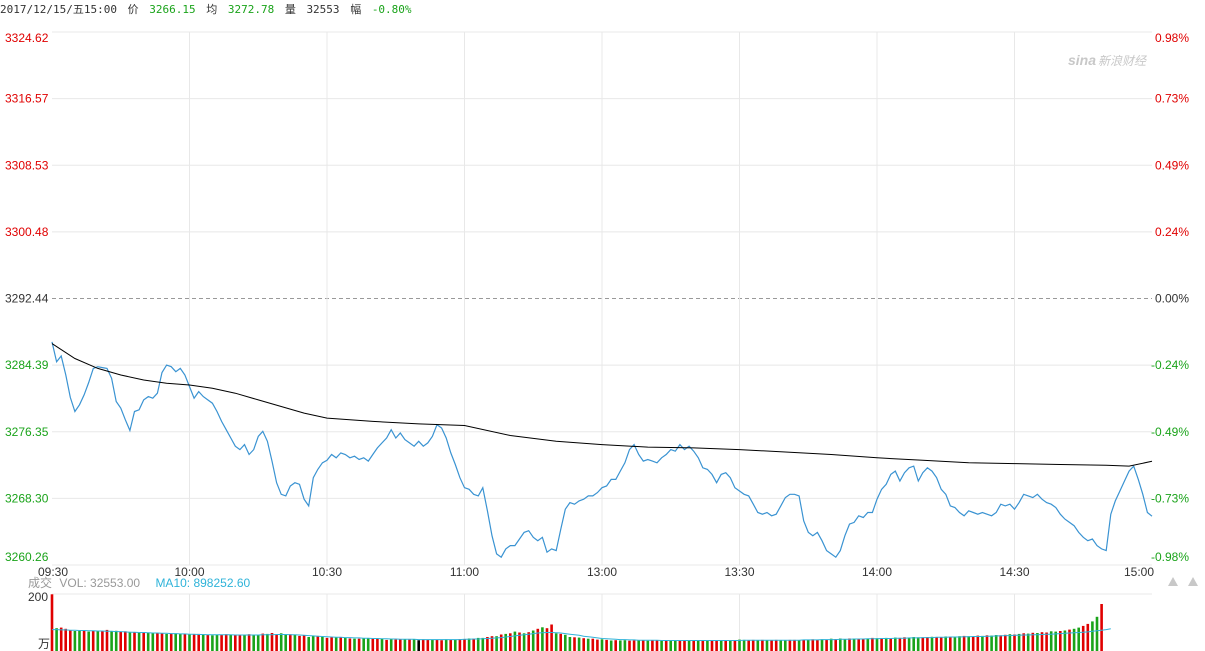  Describe the element at coordinates (602, 571) in the screenshot. I see `x-tick-label: 13:00` at that location.